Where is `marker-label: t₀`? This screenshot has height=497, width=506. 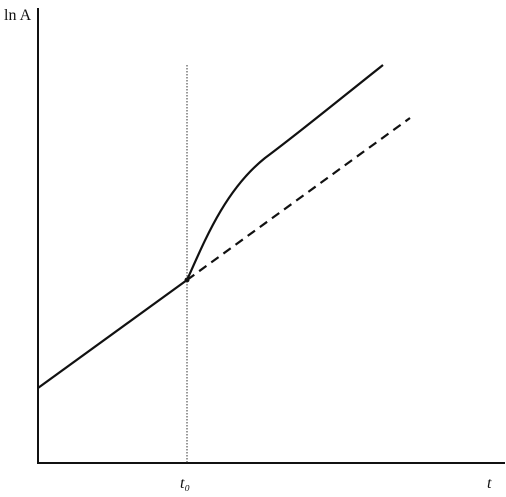
marker-label: t₀ is located at coordinates (185, 483).